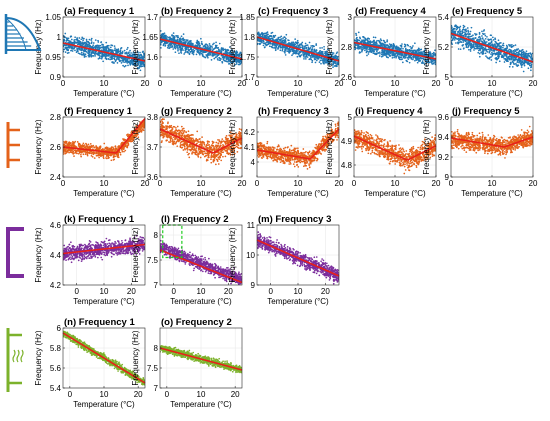  Describe the element at coordinates (444, 47) in the screenshot. I see `y-tick-label: 5.2` at that location.